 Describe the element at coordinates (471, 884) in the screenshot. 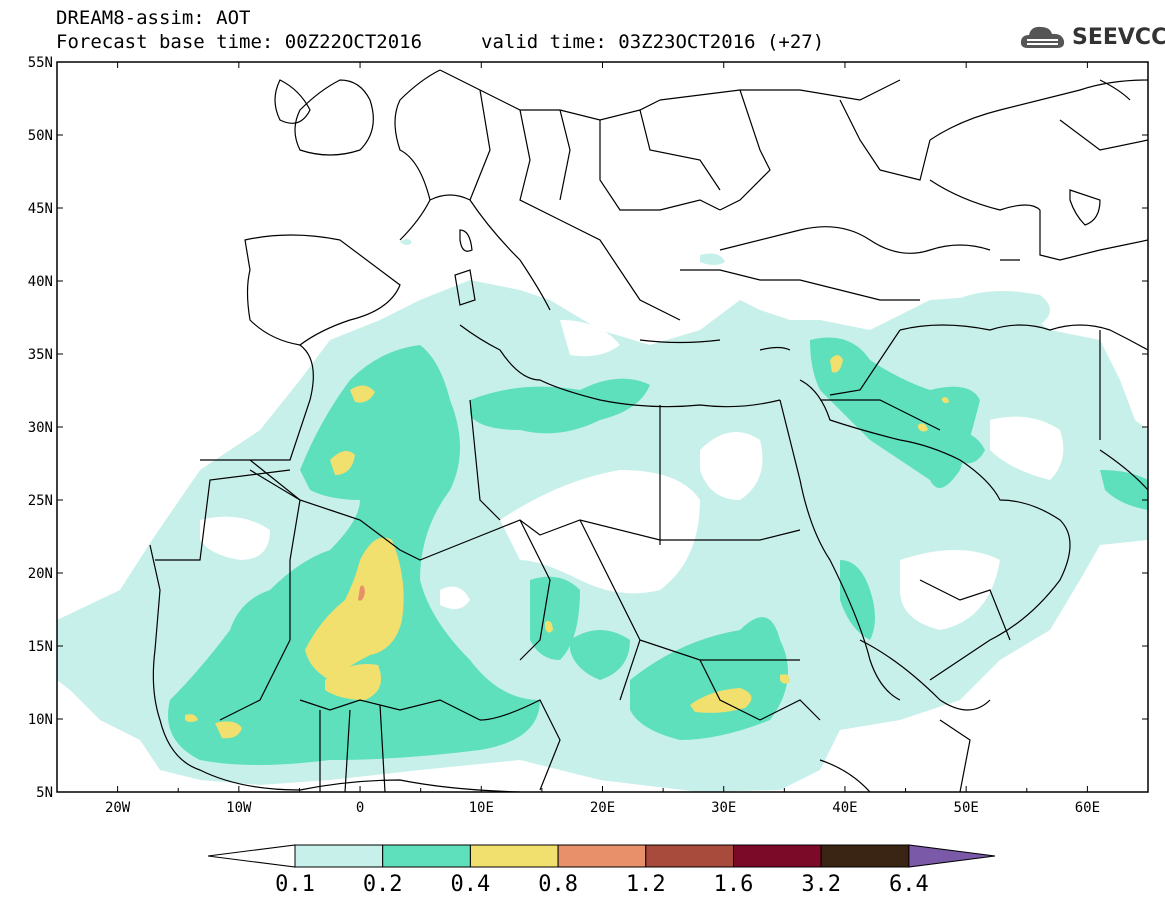

I see `colorbar-label: 0.4` at that location.